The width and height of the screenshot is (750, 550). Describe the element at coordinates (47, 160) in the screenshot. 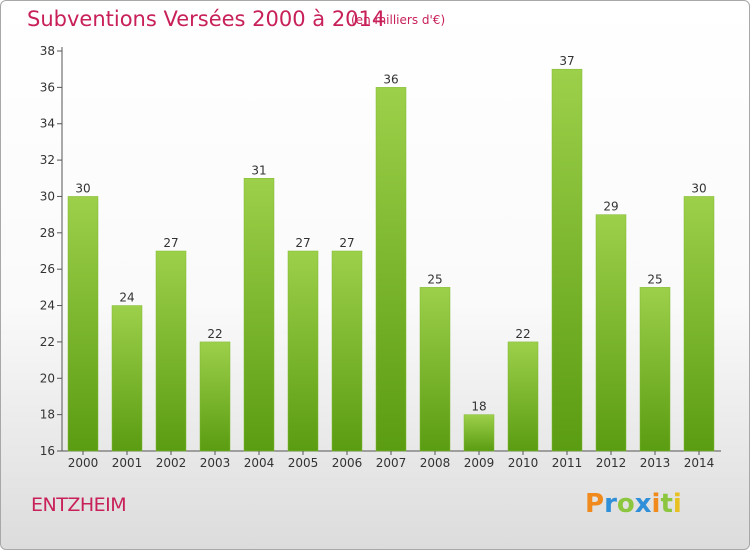

I see `y-tick-label: 32` at that location.